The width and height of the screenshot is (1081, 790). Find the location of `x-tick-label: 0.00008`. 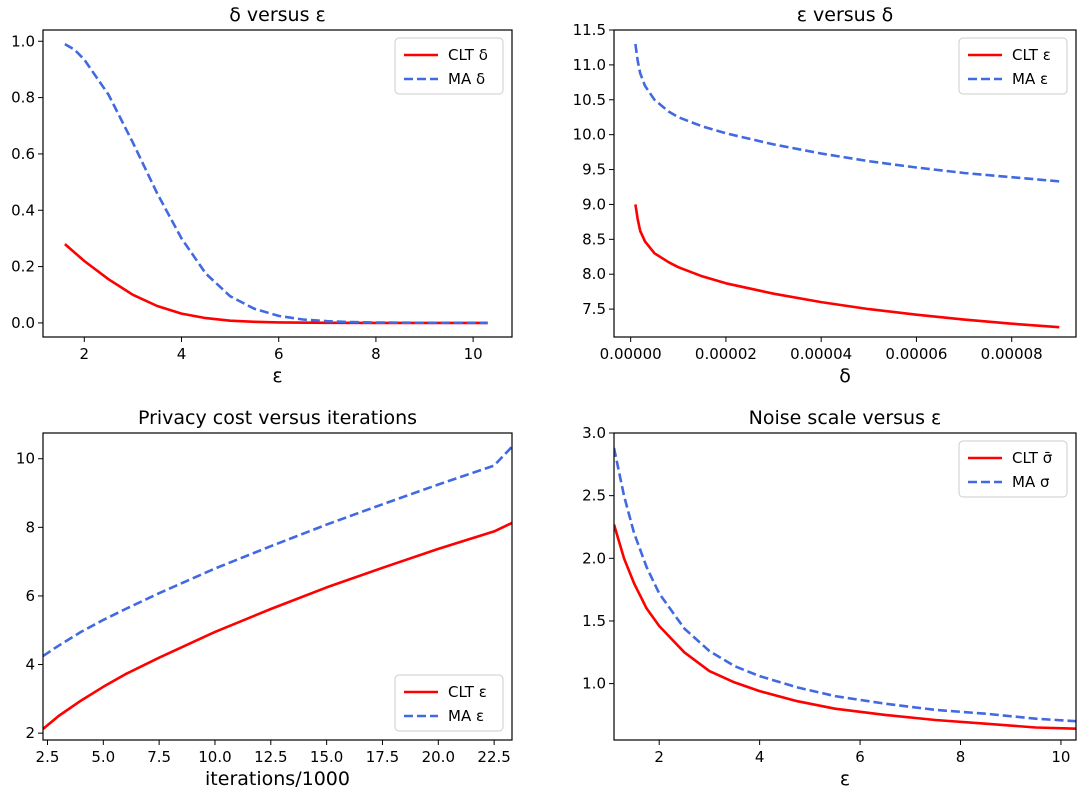

x-tick-label: 0.00008 is located at coordinates (1012, 354).